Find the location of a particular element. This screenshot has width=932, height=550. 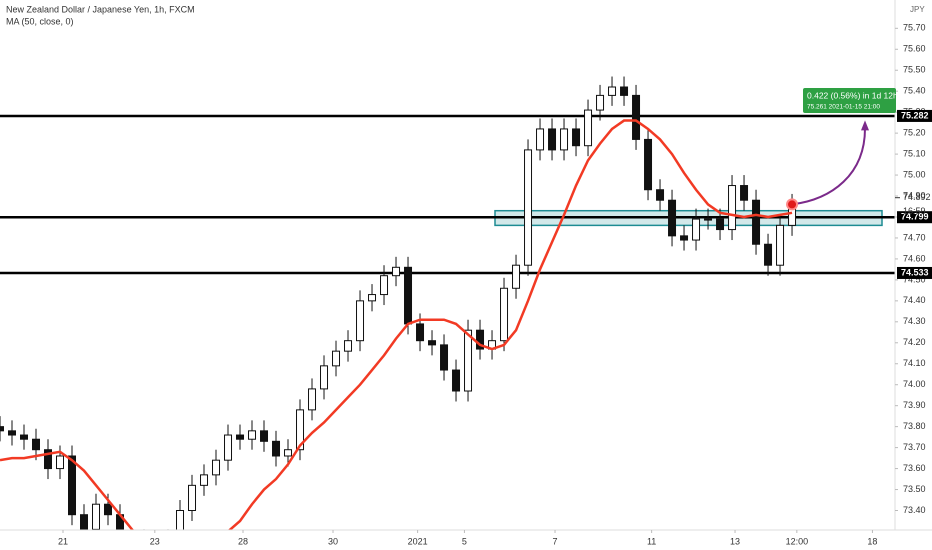

x-tick-label: 13 is located at coordinates (735, 541).